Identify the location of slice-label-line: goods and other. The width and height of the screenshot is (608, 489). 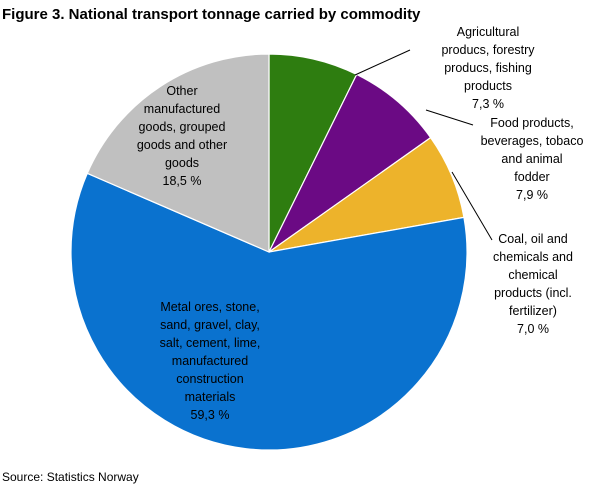
(182, 145).